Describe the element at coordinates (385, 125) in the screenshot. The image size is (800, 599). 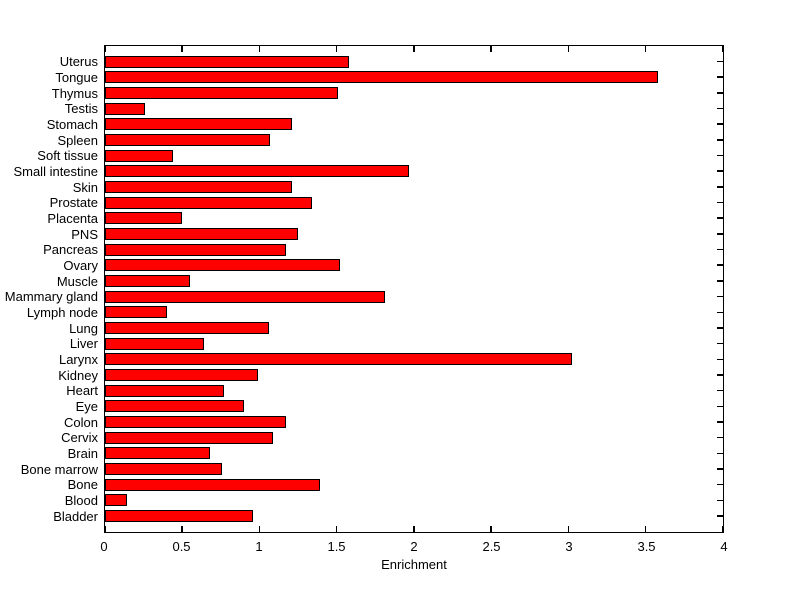
I see `bar-row: Stomach` at that location.